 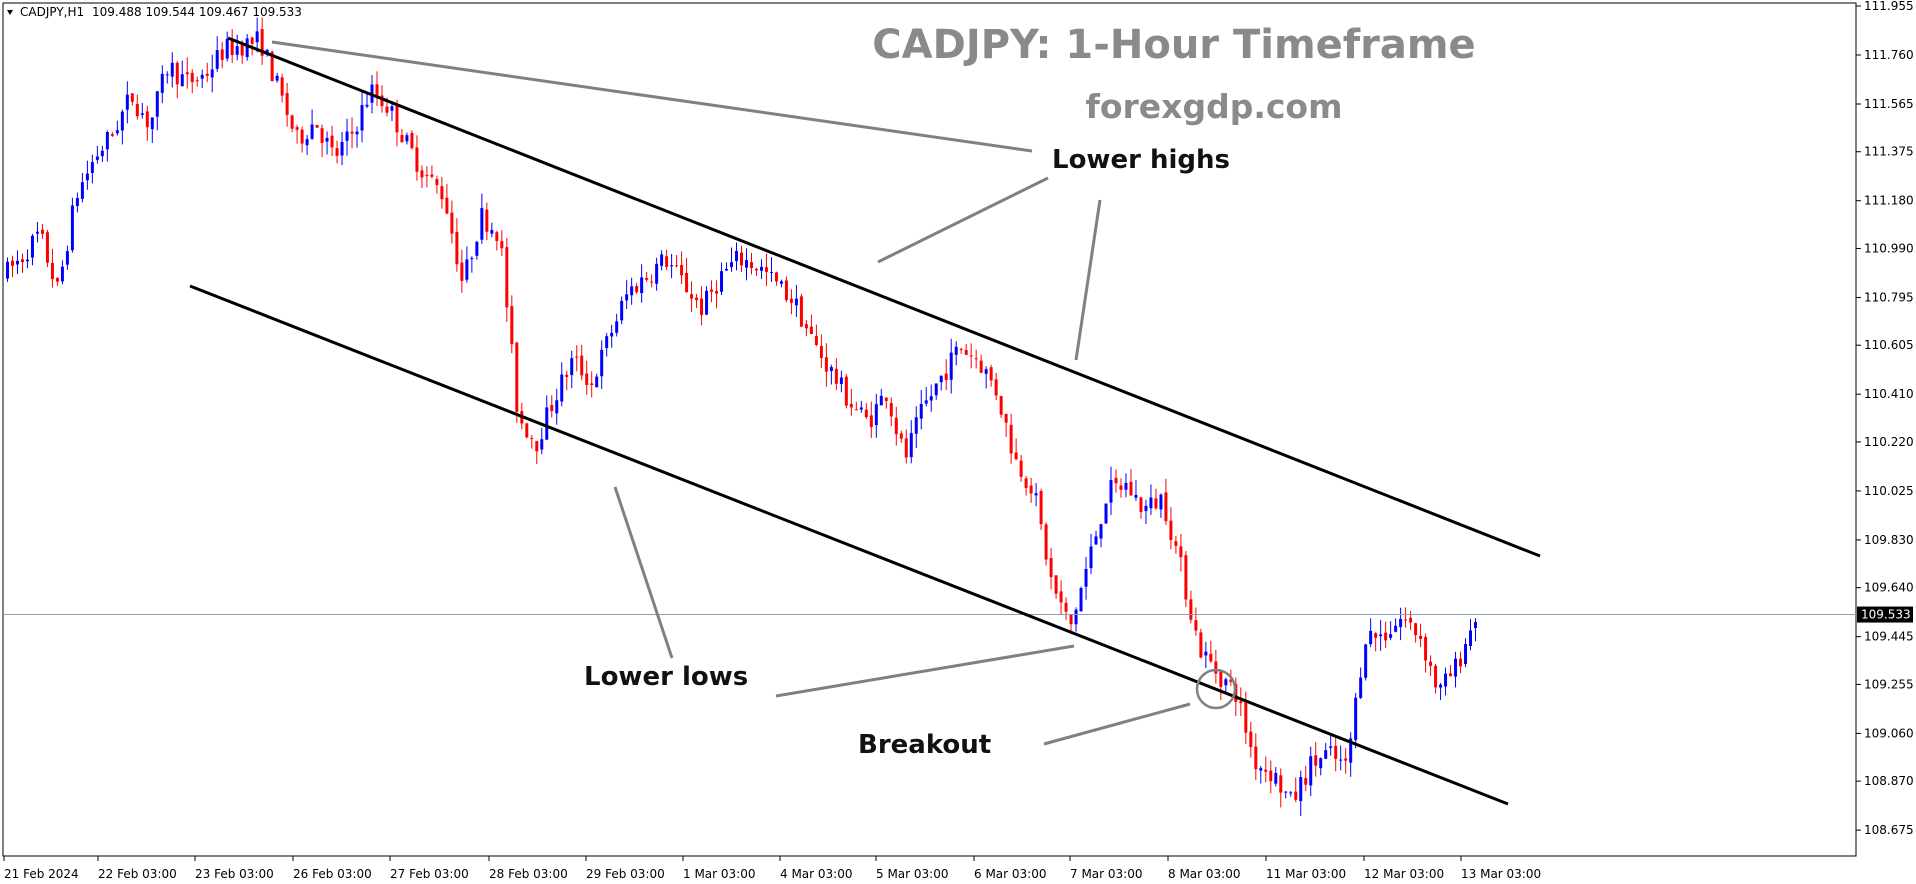 I want to click on y-tick-label: 108.675, so click(x=1889, y=830).